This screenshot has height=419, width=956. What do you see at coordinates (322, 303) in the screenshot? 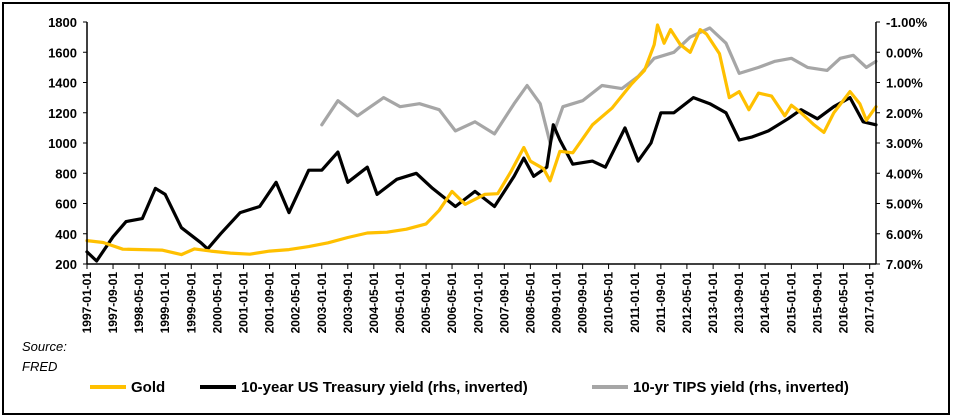
I see `x-tick-label: 2003-01-01` at bounding box center [322, 303].